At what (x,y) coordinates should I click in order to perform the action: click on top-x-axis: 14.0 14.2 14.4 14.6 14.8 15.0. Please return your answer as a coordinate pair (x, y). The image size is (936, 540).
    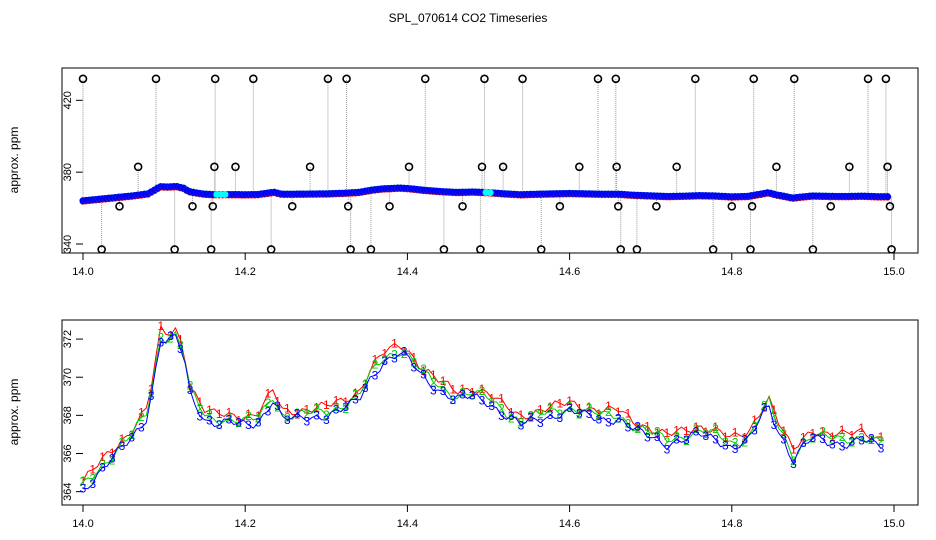
    Looking at the image, I should click on (488, 265).